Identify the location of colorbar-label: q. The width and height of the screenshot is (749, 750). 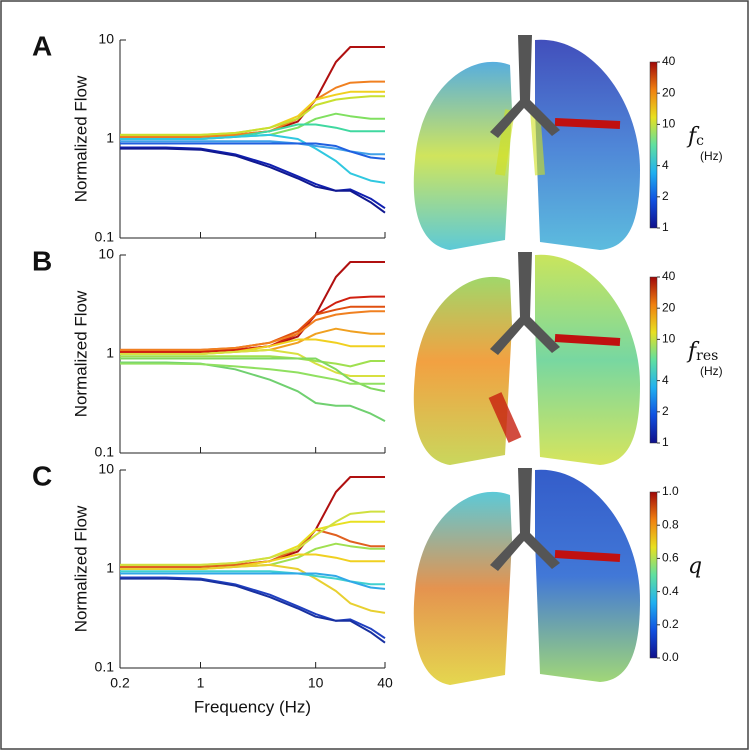
(695, 566).